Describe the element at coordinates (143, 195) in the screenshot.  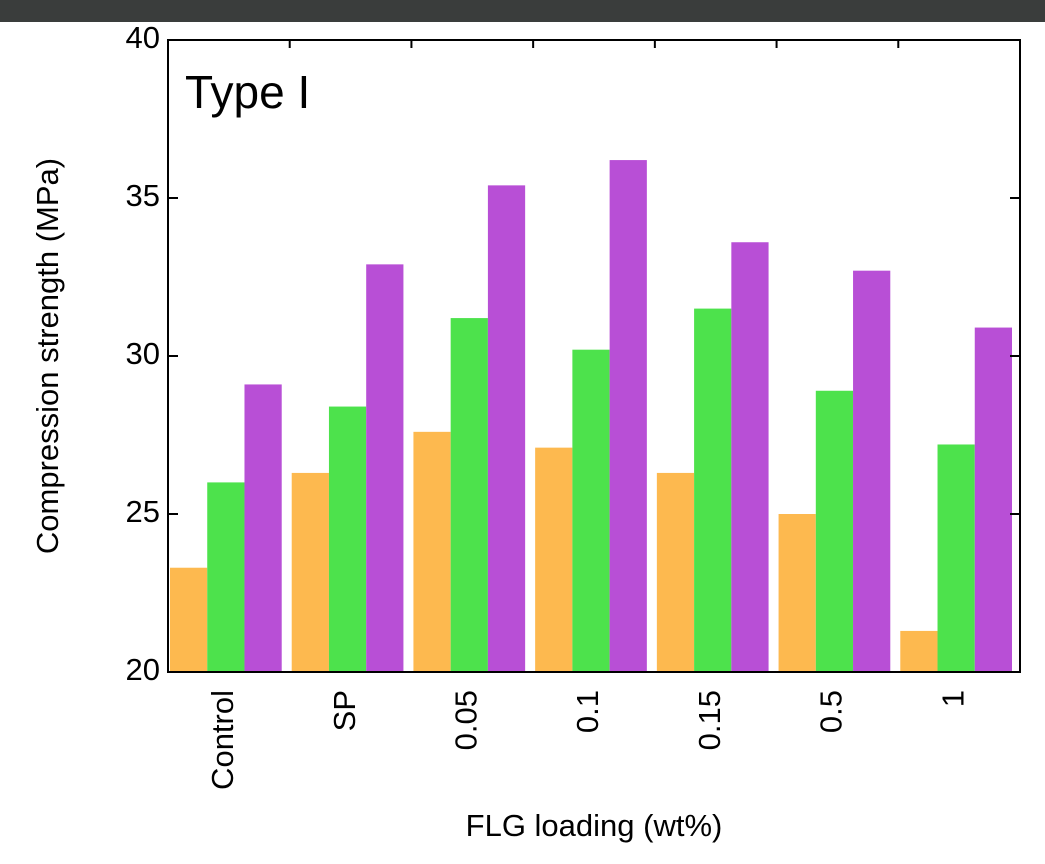
I see `y-tick-label: 35` at that location.